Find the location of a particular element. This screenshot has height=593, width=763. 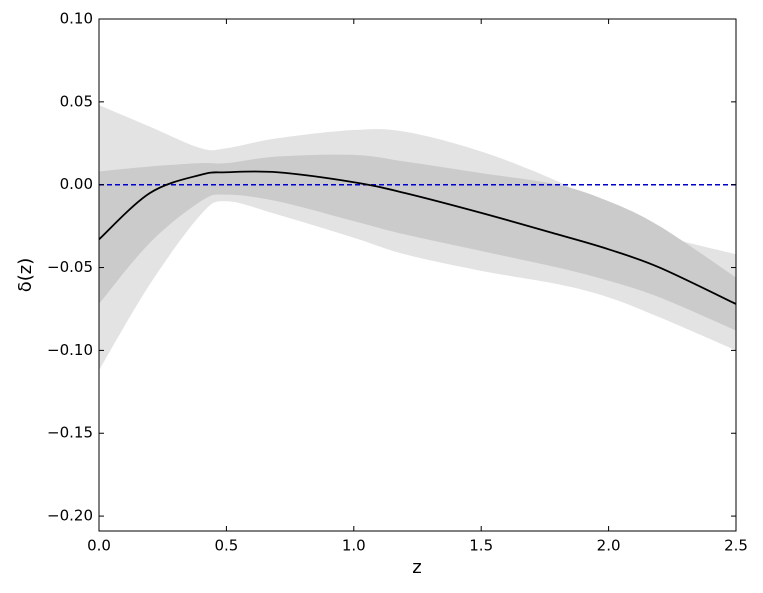

x-tick-label: 1.5 is located at coordinates (481, 546).